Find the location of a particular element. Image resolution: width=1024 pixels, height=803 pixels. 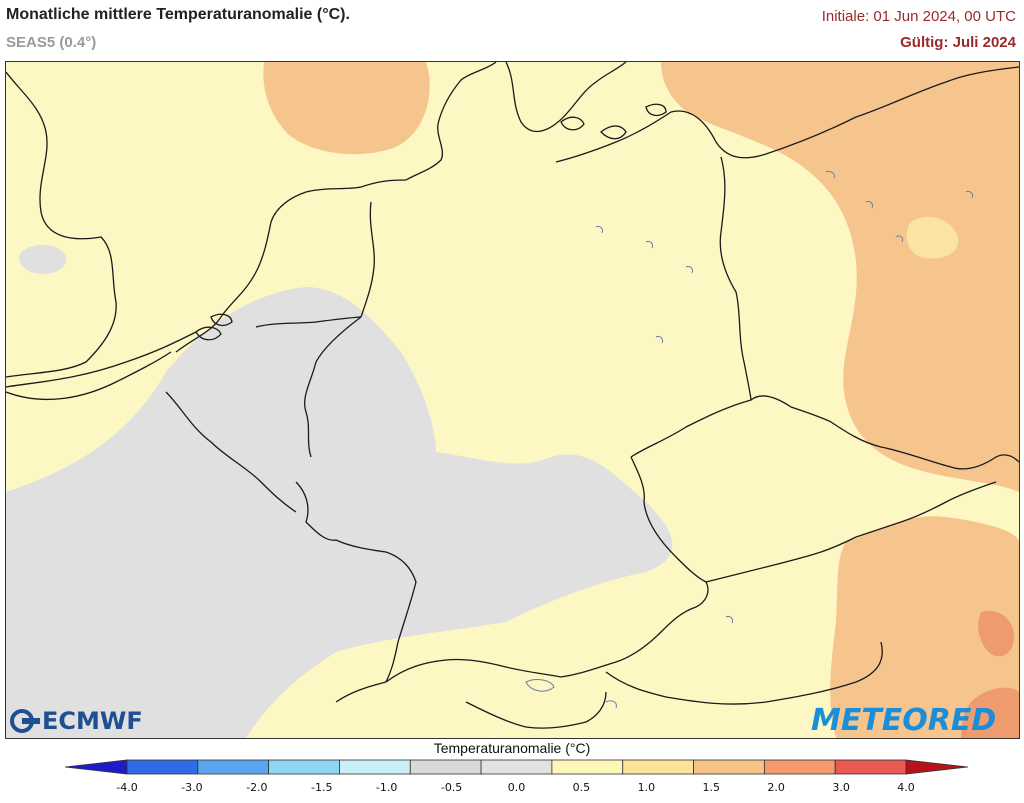

legend-tick-label: -3.0 is located at coordinates (191, 787).